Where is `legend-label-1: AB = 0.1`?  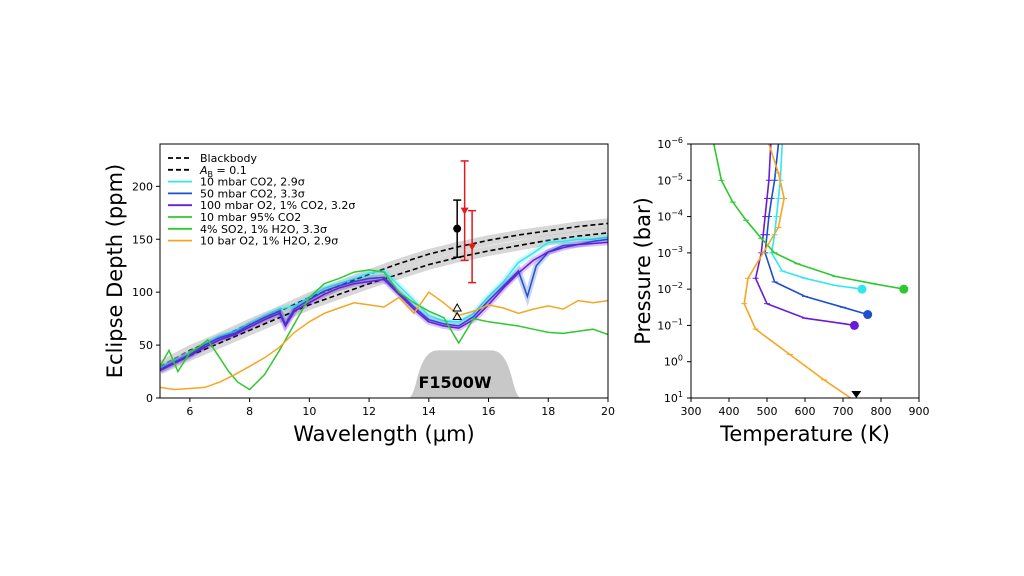 legend-label-1: AB = 0.1 is located at coordinates (223, 171).